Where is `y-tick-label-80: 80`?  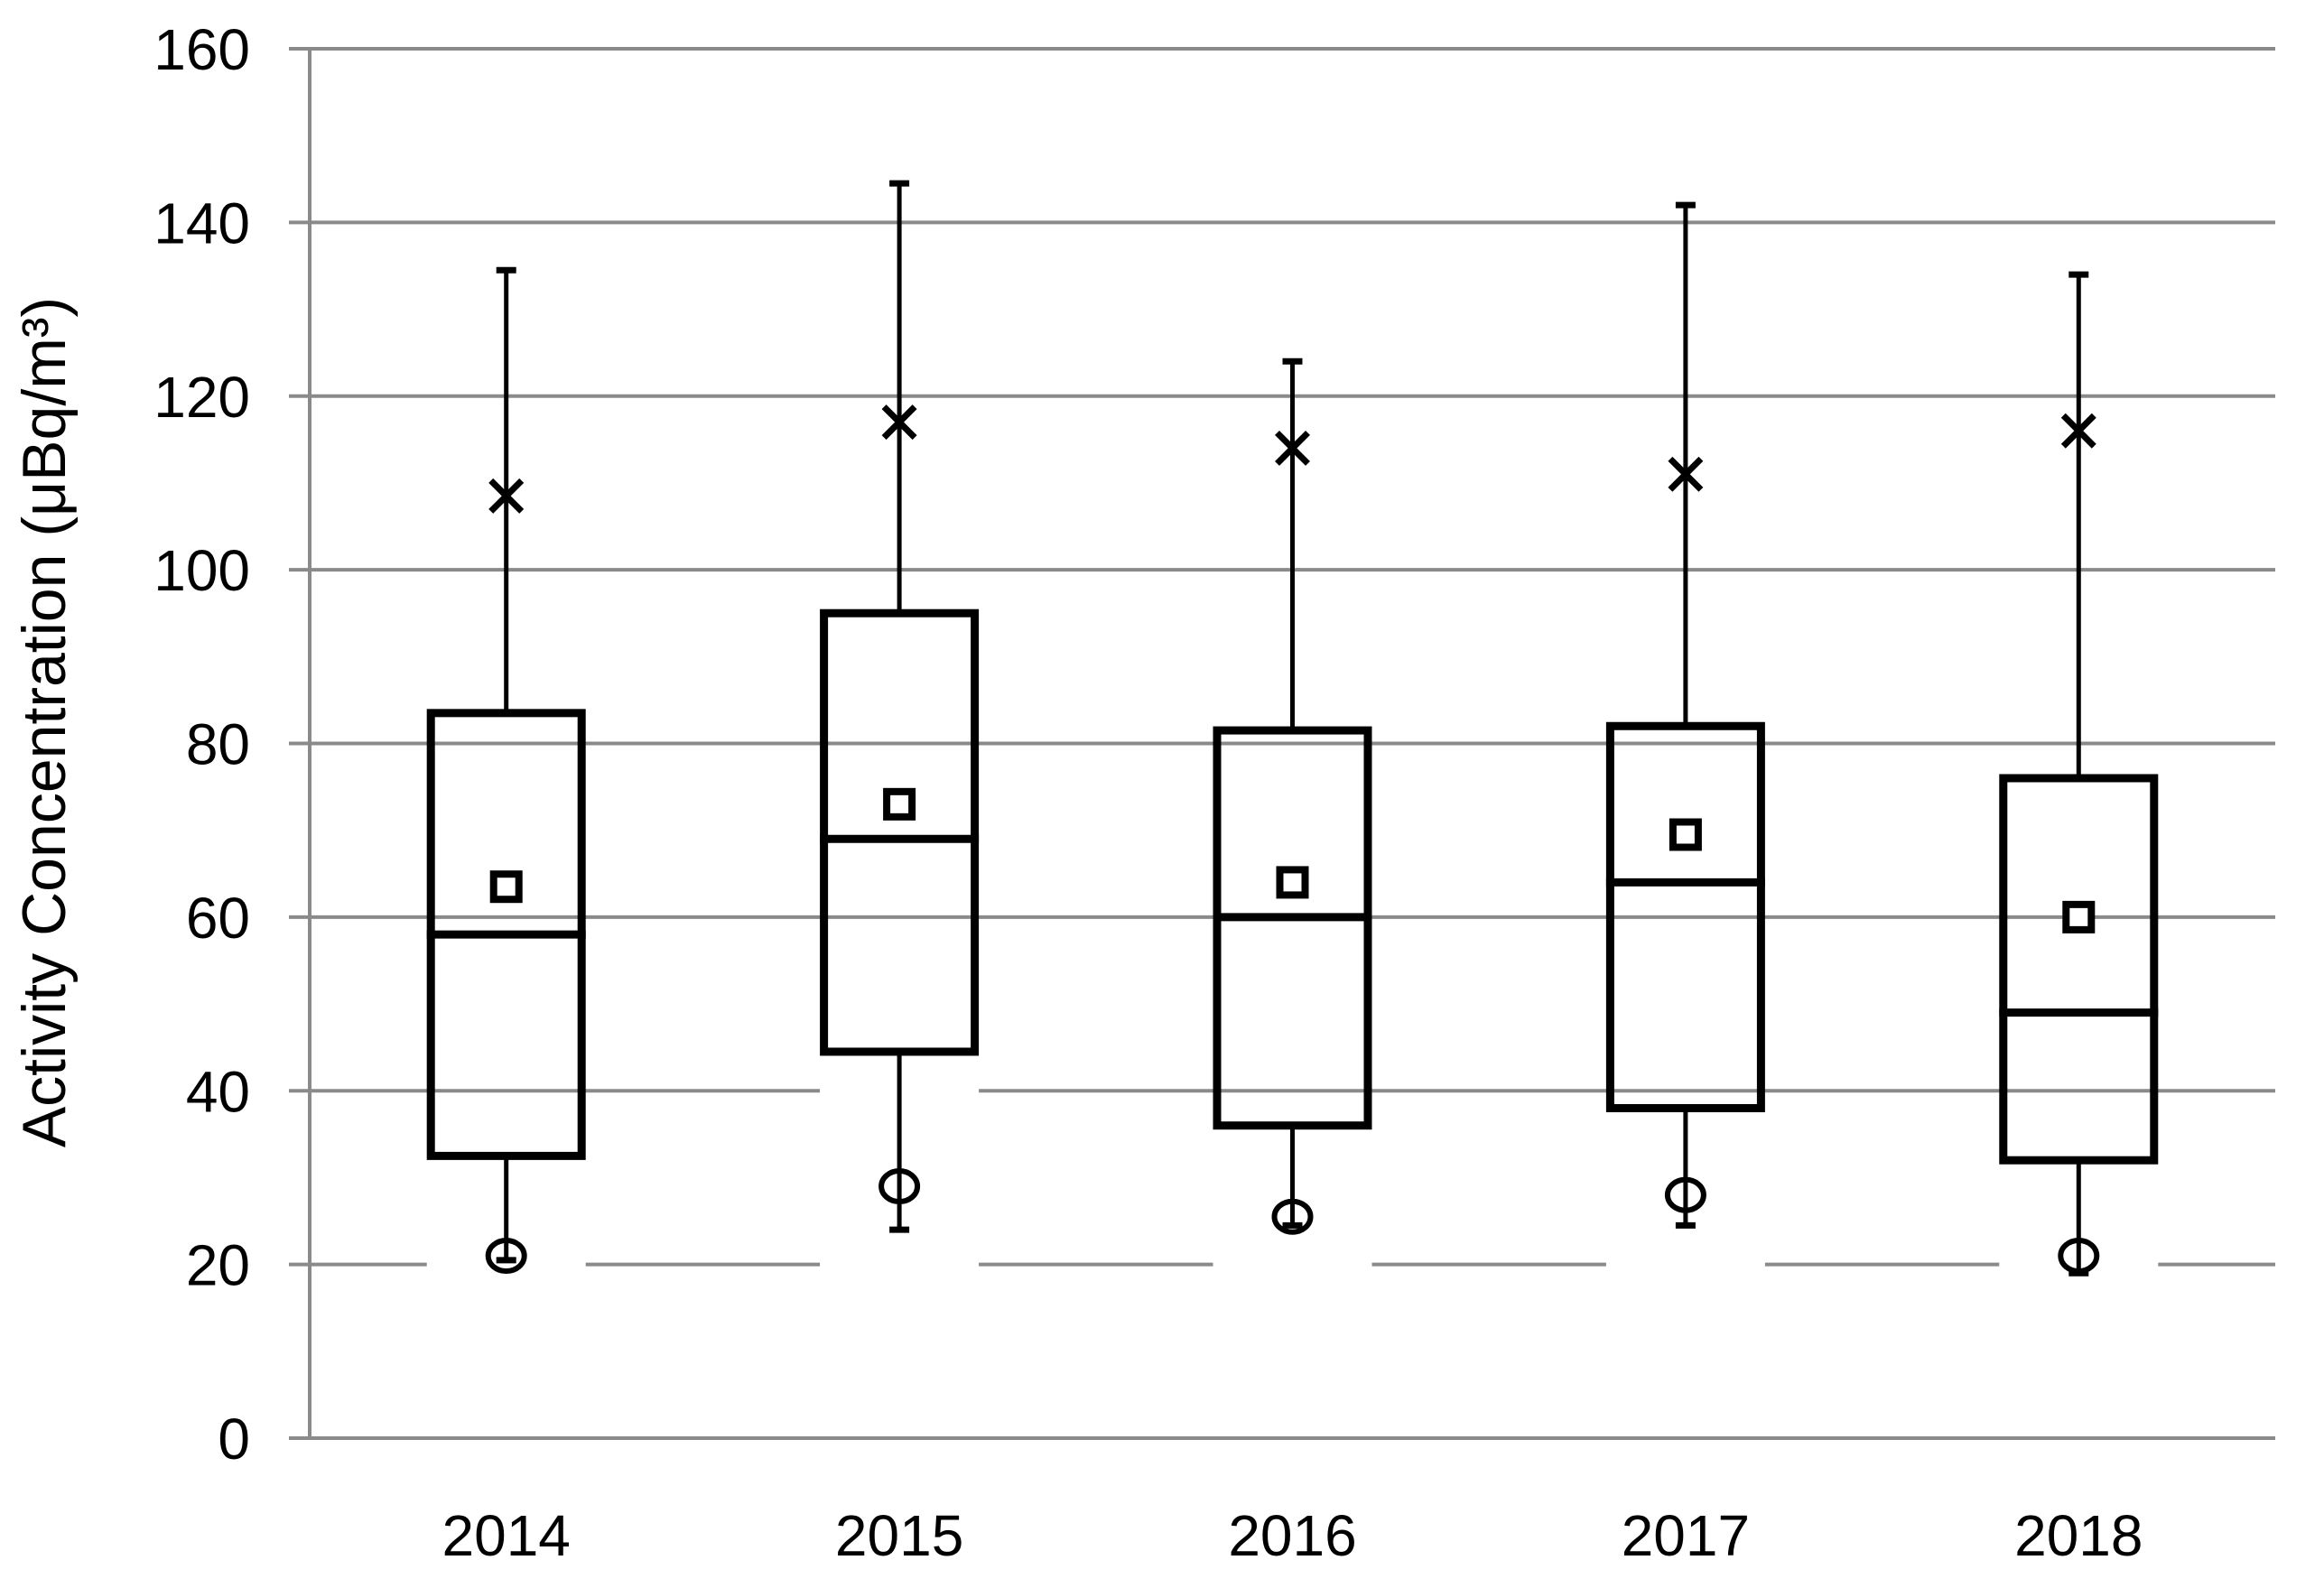 y-tick-label-80: 80 is located at coordinates (218, 744).